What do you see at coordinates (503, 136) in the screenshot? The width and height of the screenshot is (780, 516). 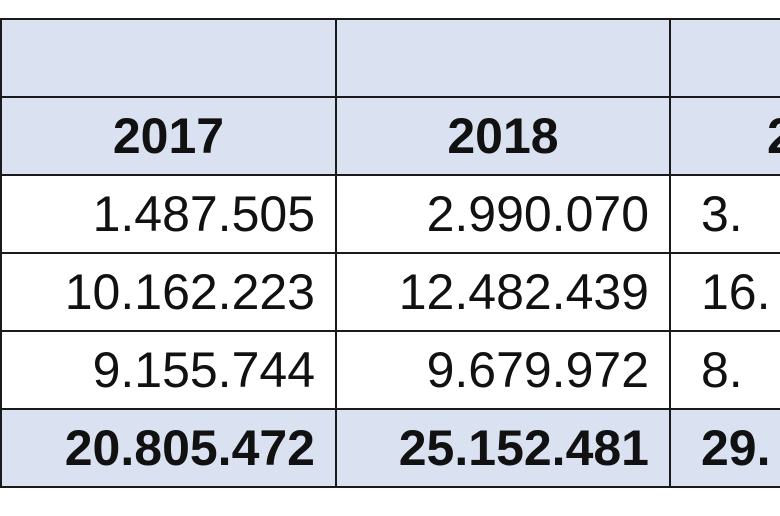 I see `year-header-cell: 2018` at bounding box center [503, 136].